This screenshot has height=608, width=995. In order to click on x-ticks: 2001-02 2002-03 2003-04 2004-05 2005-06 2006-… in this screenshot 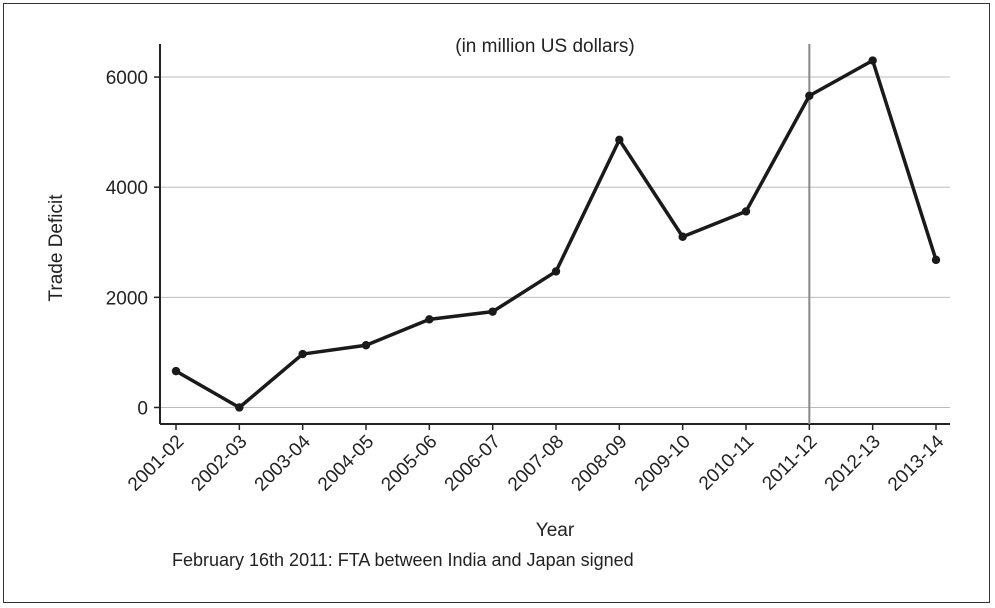, I will do `click(536, 460)`.